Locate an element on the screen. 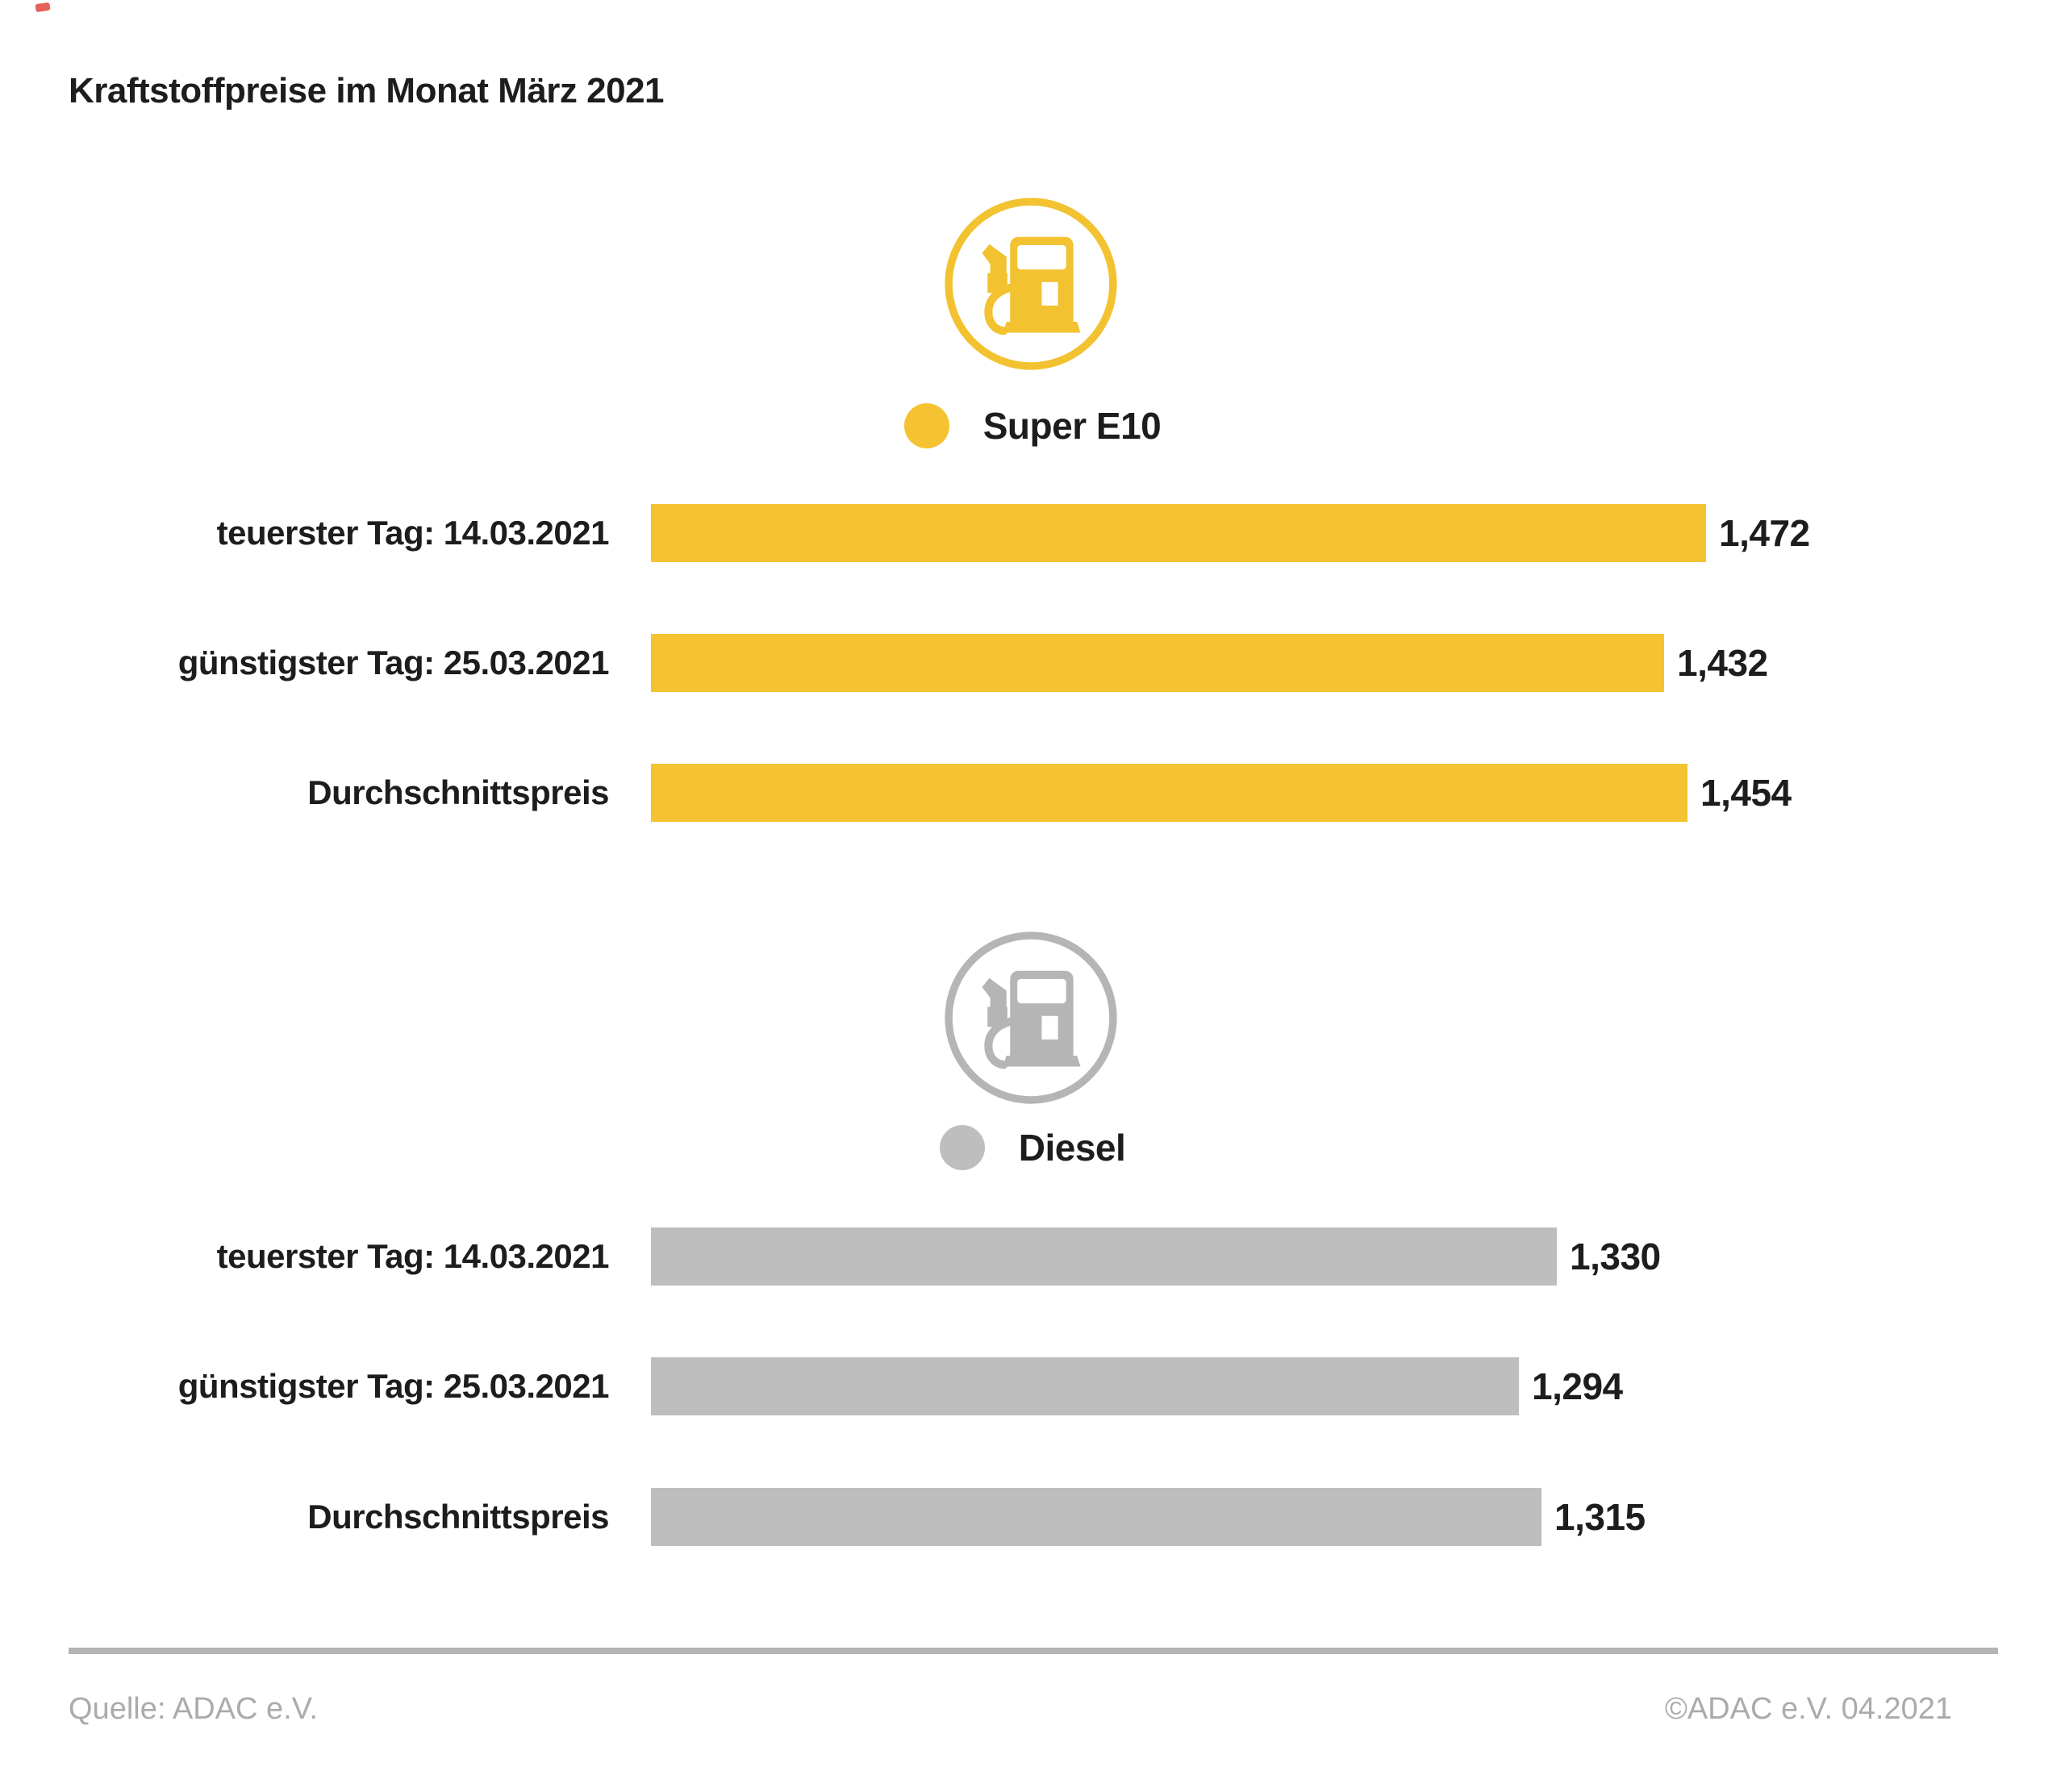 The height and width of the screenshot is (1792, 2065). legend-dot-super-e10 is located at coordinates (926, 426).